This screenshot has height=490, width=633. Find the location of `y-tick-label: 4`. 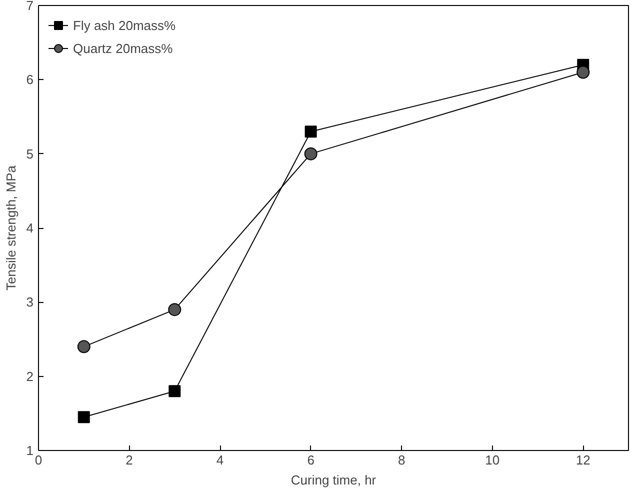

y-tick-label: 4 is located at coordinates (30, 228).